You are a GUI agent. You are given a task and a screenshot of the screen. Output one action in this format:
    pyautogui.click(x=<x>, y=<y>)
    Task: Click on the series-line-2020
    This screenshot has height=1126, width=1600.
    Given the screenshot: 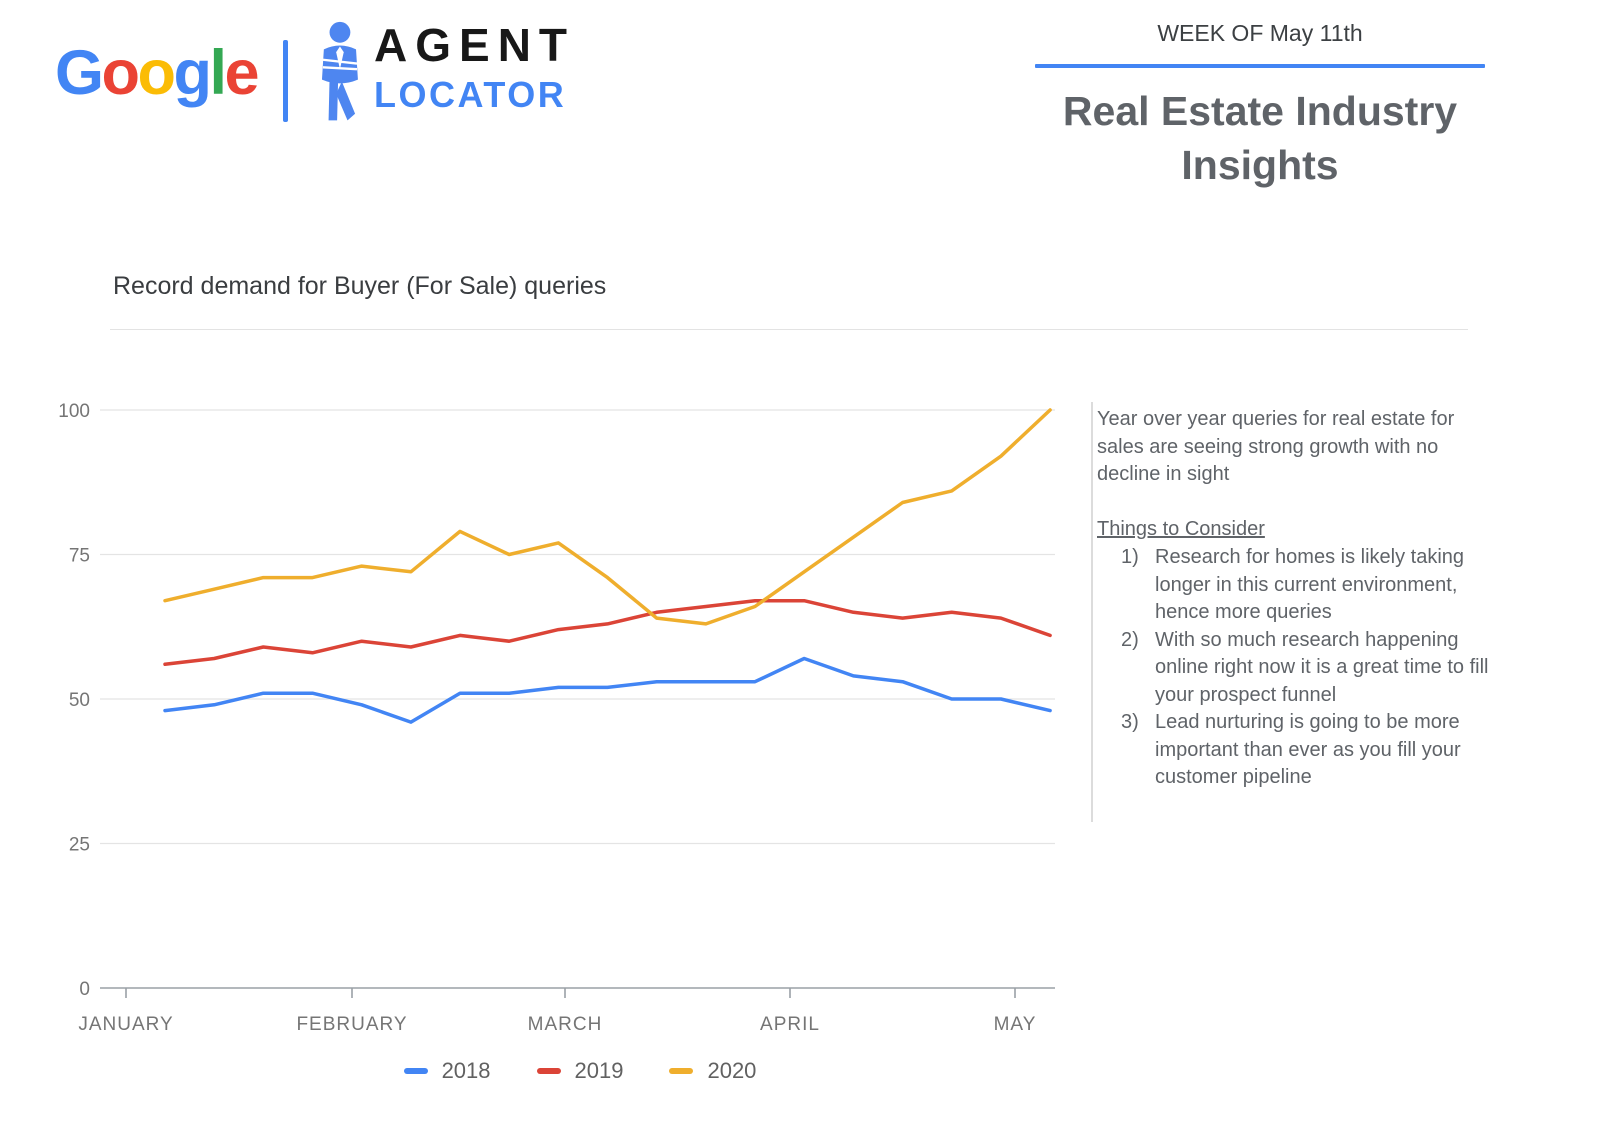 What is the action you would take?
    pyautogui.click(x=607, y=517)
    